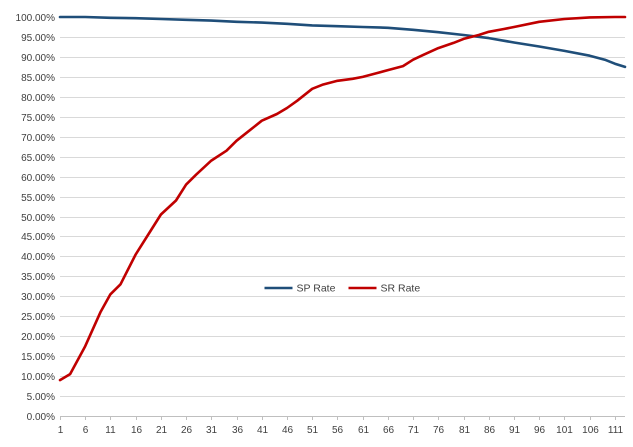 Image resolution: width=633 pixels, height=447 pixels. What do you see at coordinates (263, 430) in the screenshot?
I see `x-tick-label: 41` at bounding box center [263, 430].